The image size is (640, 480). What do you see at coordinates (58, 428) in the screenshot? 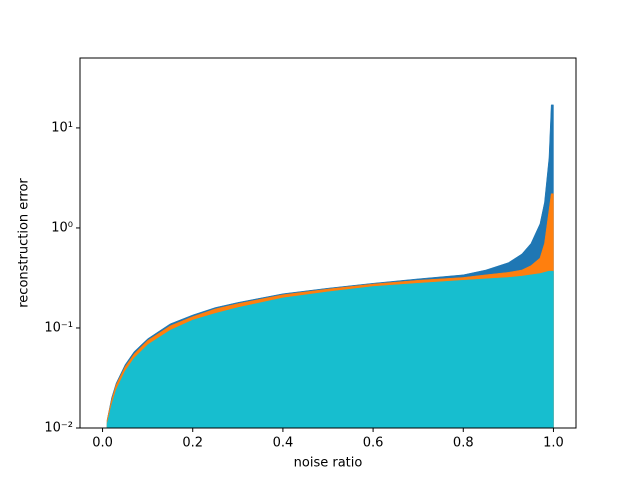
I see `y-tick-label: 10⁻²` at bounding box center [58, 428].